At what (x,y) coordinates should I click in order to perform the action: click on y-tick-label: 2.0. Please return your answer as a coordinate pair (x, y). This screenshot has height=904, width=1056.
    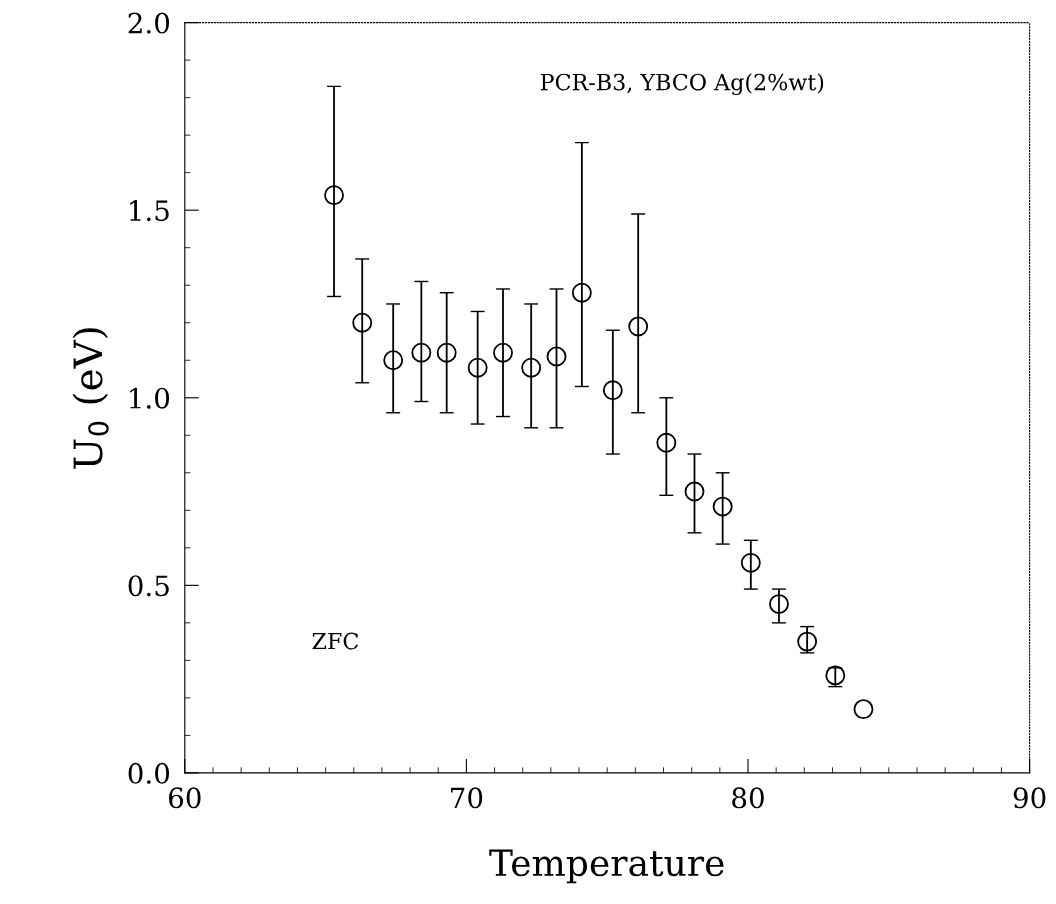
    Looking at the image, I should click on (149, 23).